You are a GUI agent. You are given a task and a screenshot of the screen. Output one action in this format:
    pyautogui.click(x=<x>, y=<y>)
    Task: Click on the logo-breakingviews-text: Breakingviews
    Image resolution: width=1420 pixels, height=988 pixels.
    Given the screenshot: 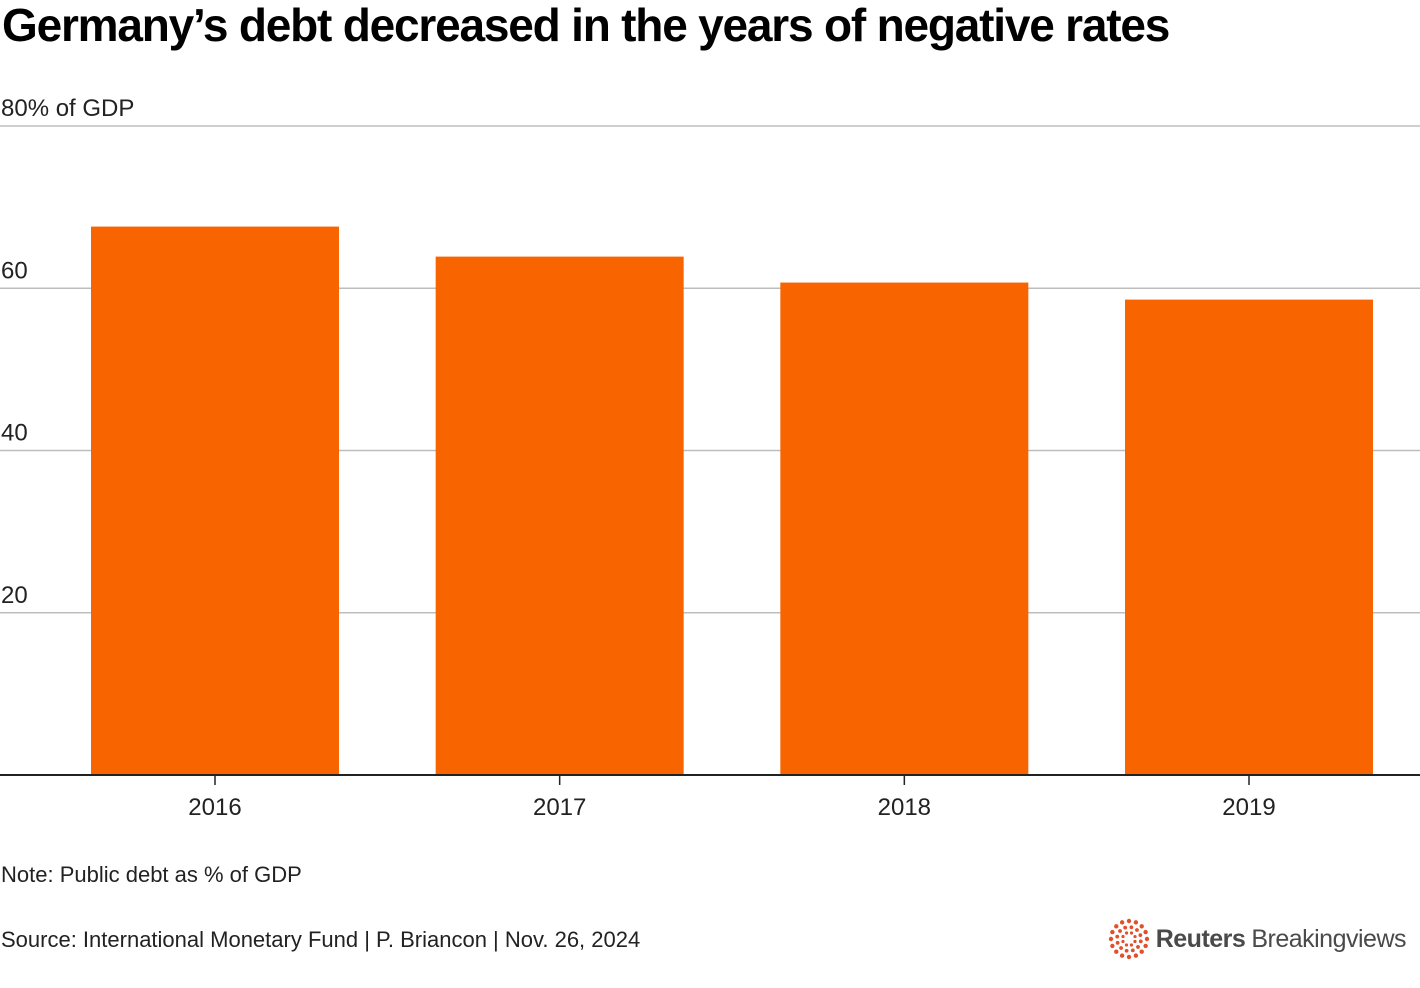 What is the action you would take?
    pyautogui.click(x=1328, y=938)
    